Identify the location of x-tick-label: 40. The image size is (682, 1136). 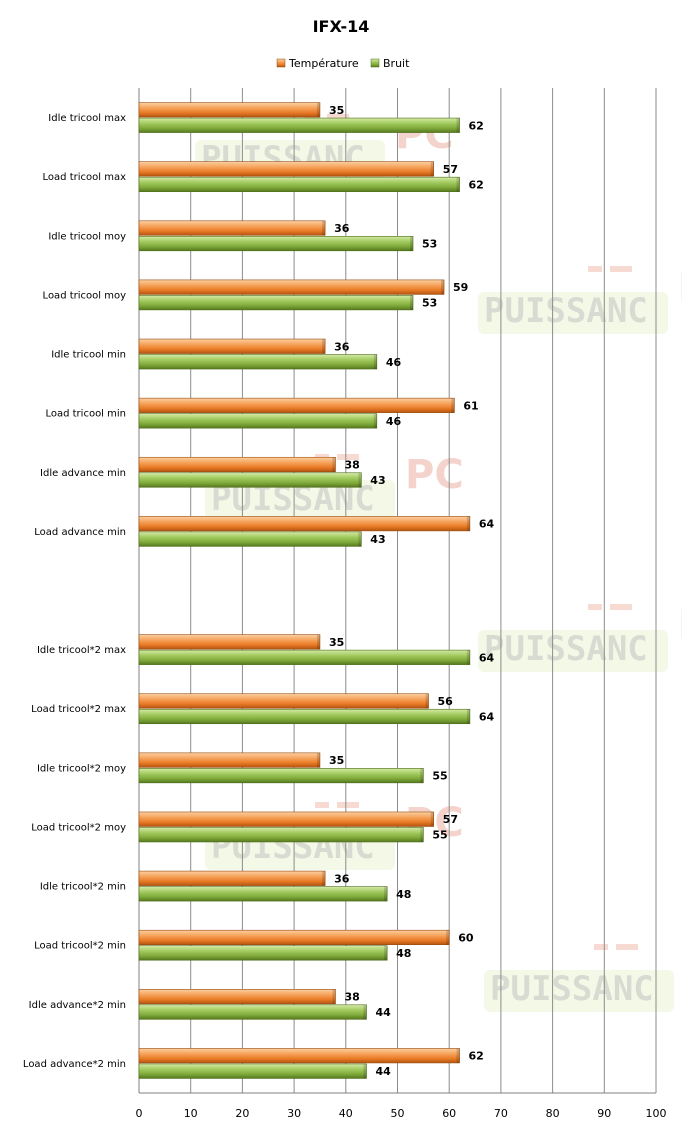
(346, 1113).